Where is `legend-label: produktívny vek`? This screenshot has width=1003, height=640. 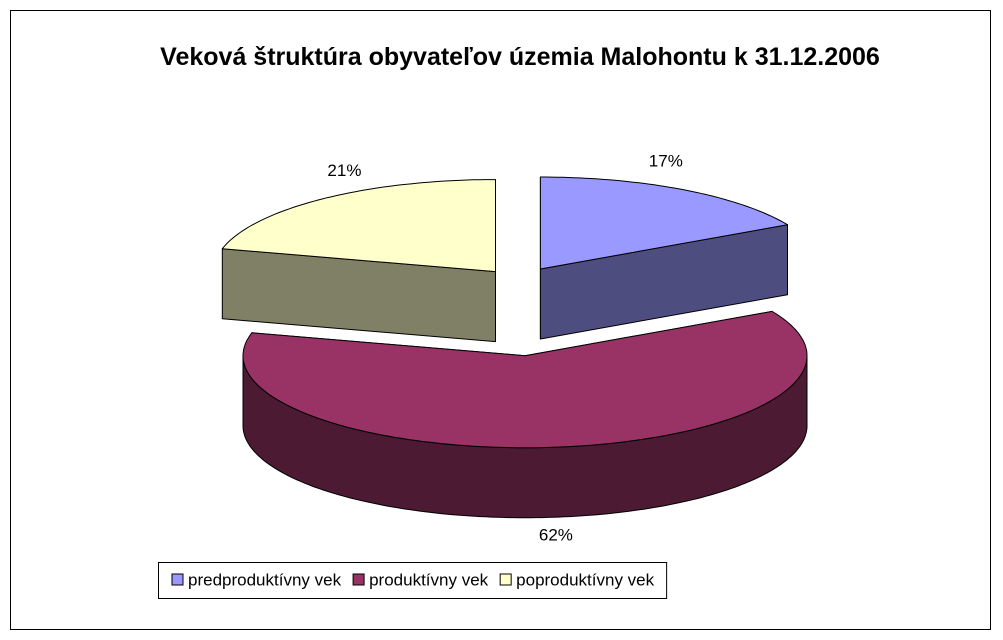 legend-label: produktívny vek is located at coordinates (429, 579).